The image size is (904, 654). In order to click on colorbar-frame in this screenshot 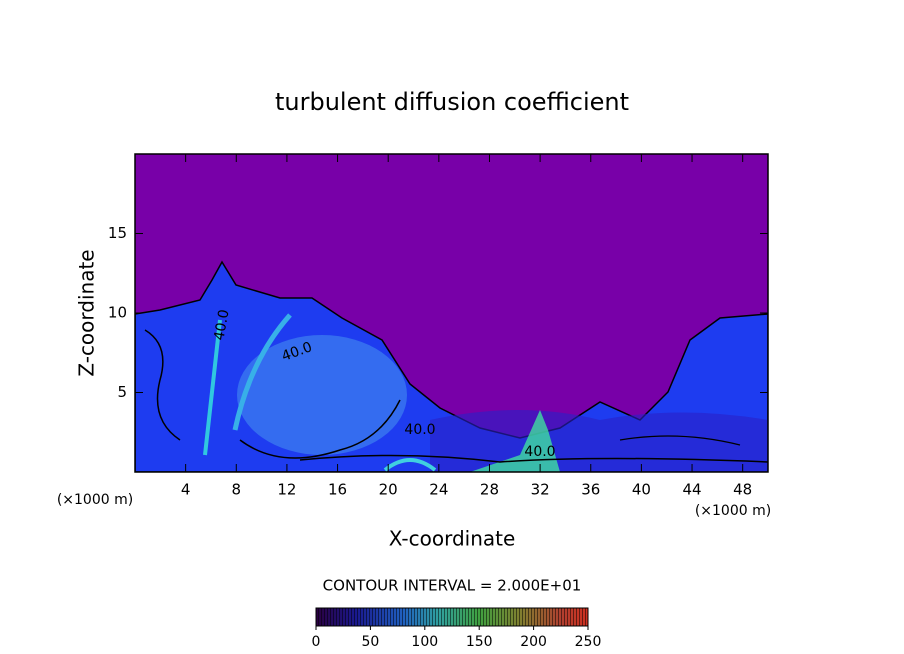, I will do `click(452, 617)`.